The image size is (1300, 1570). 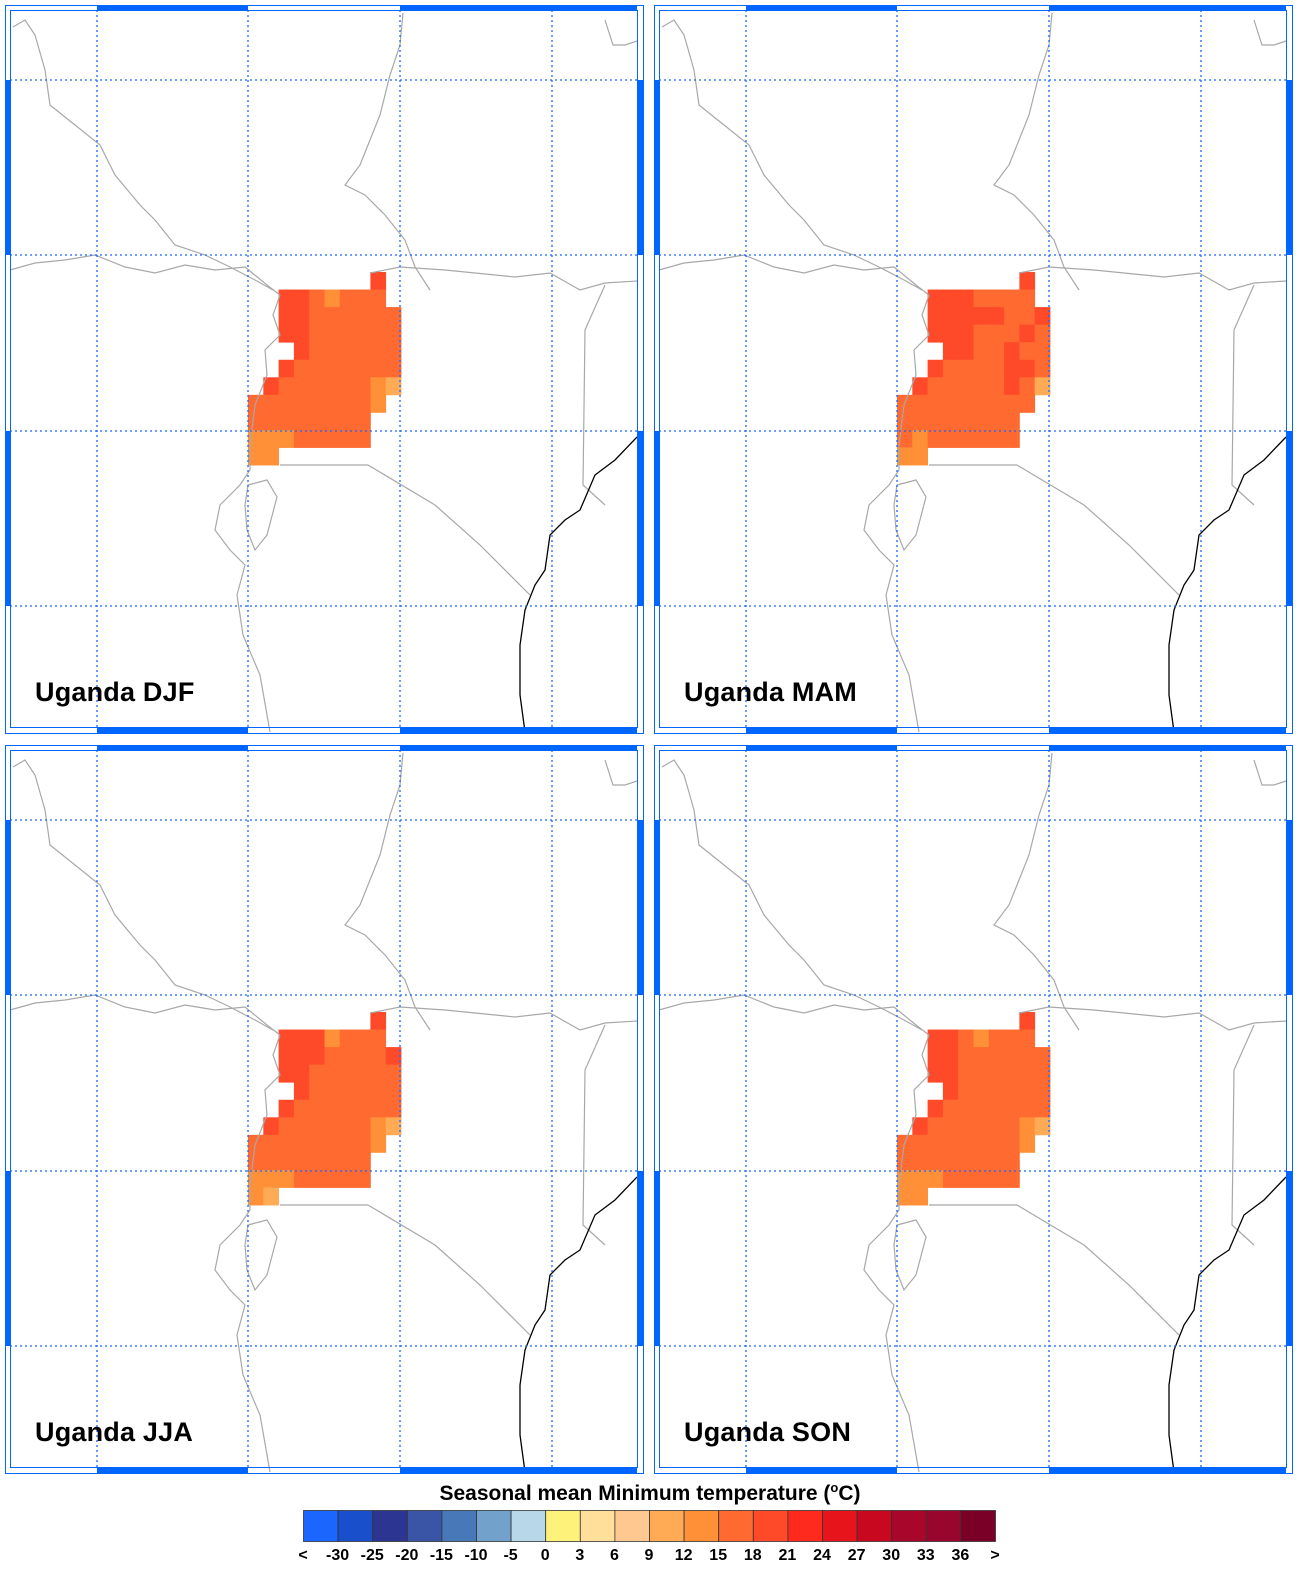 I want to click on panel-title: Uganda DJF, so click(x=115, y=692).